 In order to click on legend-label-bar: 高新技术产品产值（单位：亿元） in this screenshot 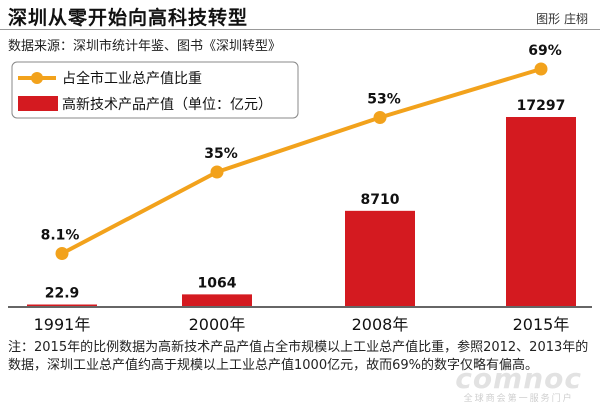, I will do `click(167, 104)`.